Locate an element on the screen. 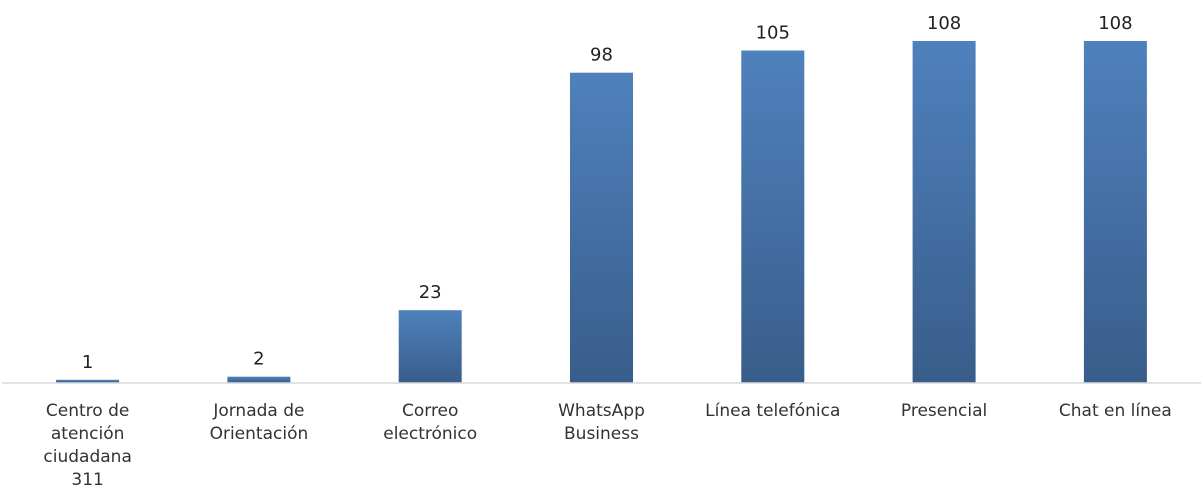 The width and height of the screenshot is (1203, 492). value-label-7: 108 is located at coordinates (1115, 23).